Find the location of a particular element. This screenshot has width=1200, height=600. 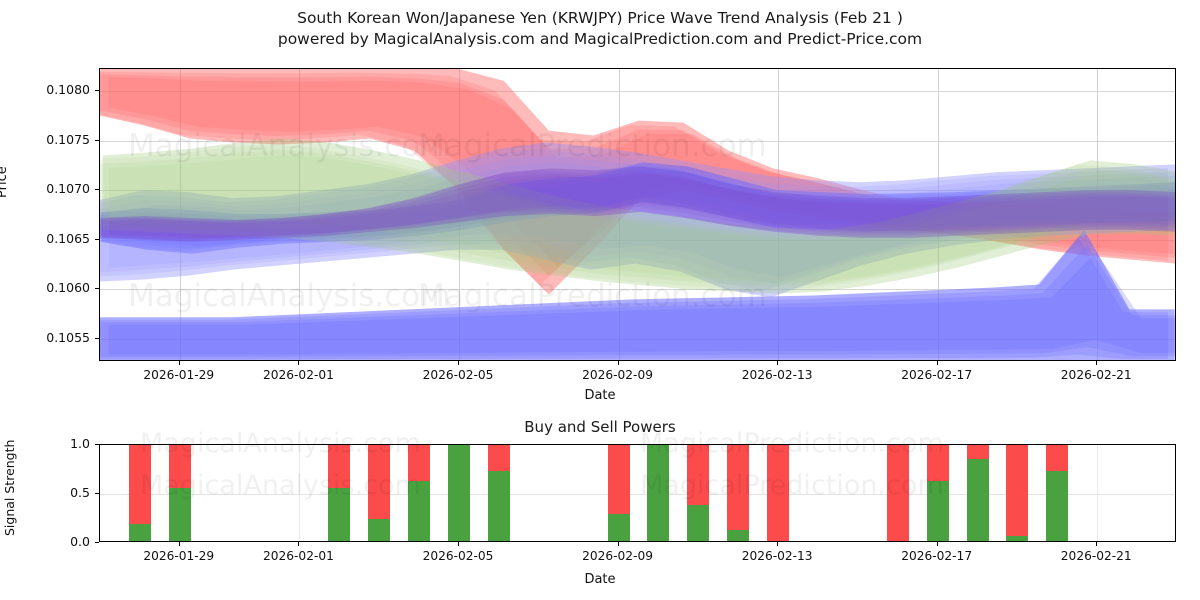

price-x-tick-label: 2026-02-01 is located at coordinates (298, 375).